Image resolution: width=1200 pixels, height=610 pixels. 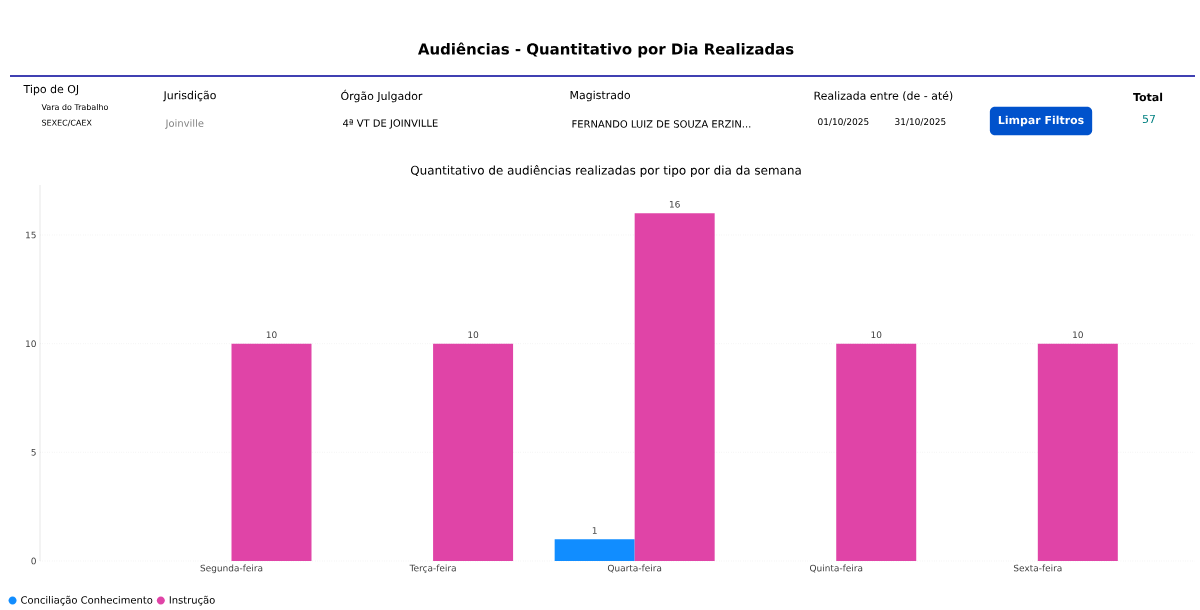 I want to click on legend-label: Instrução, so click(x=192, y=600).